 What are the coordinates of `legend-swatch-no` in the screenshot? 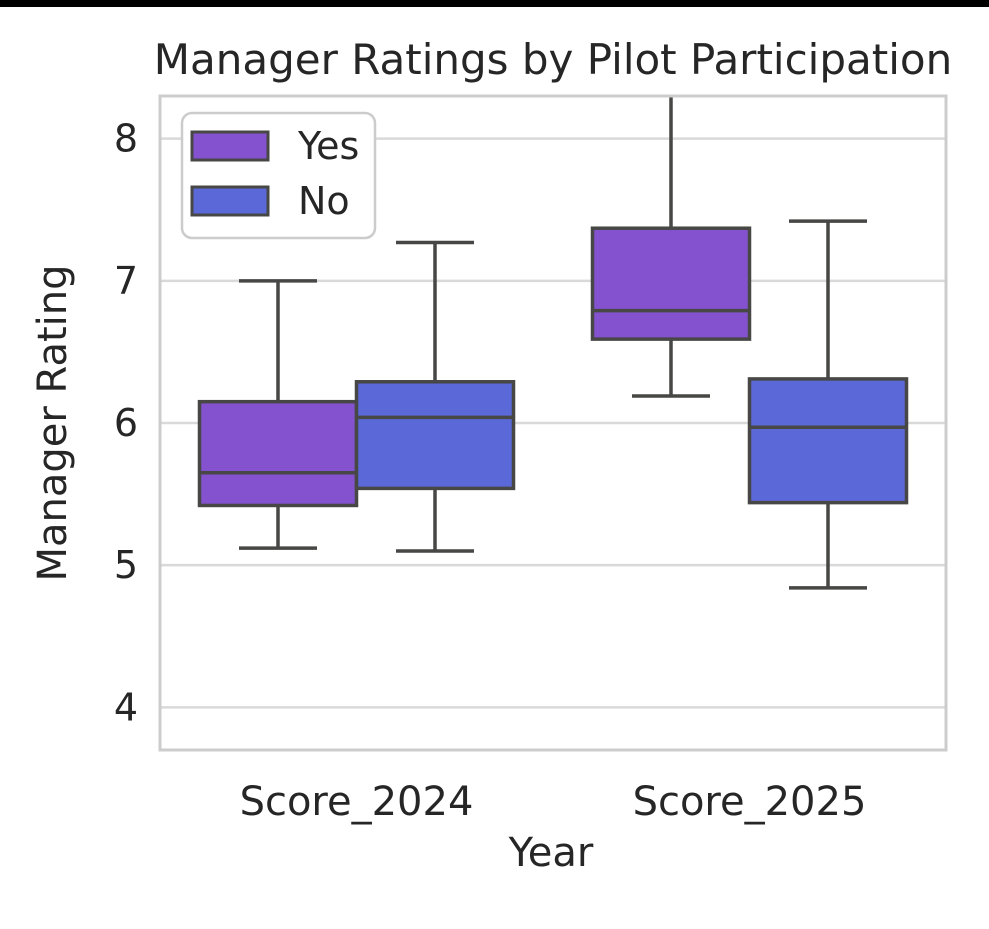 It's located at (230, 201).